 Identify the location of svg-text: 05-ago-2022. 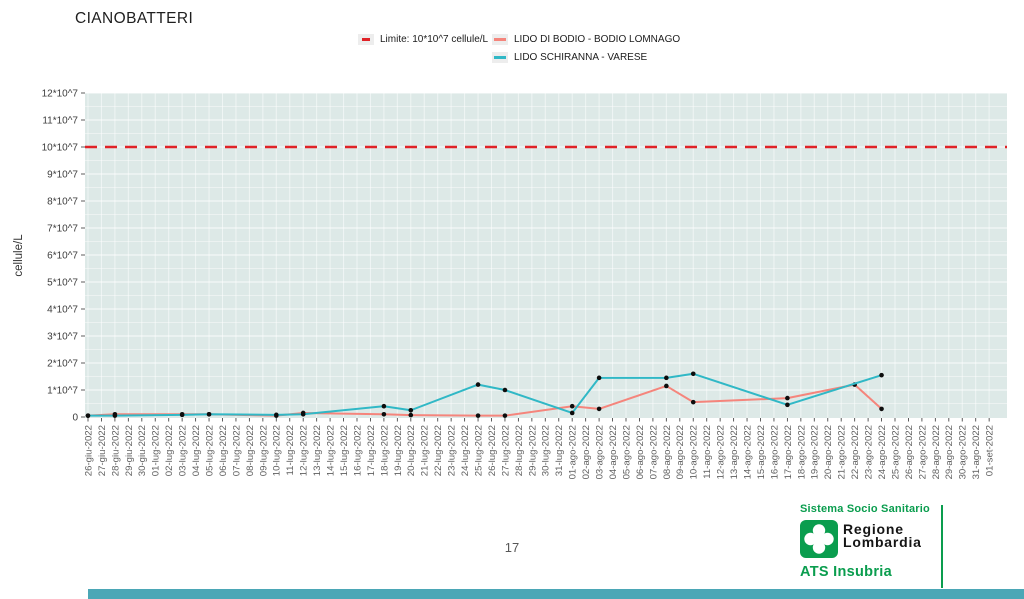
(626, 452).